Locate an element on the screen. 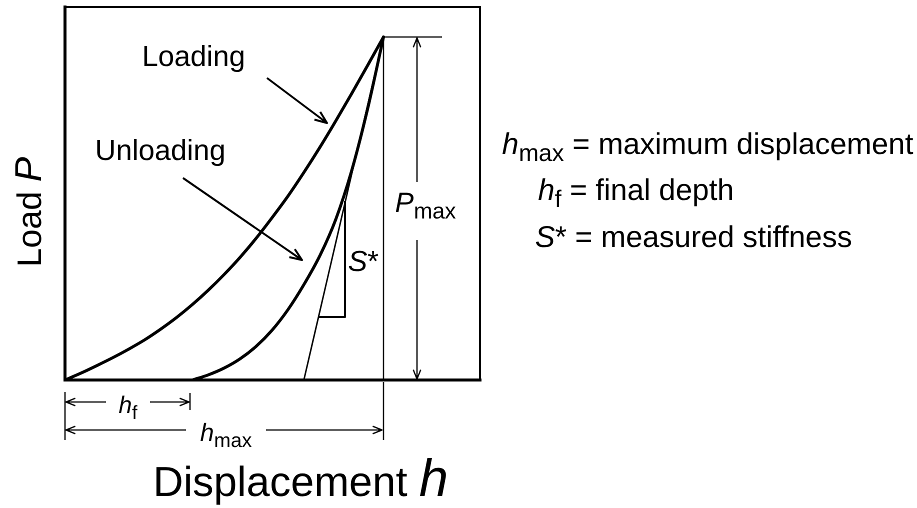  text: h$_{max}$ = maximum displacement is located at coordinates (708, 148).